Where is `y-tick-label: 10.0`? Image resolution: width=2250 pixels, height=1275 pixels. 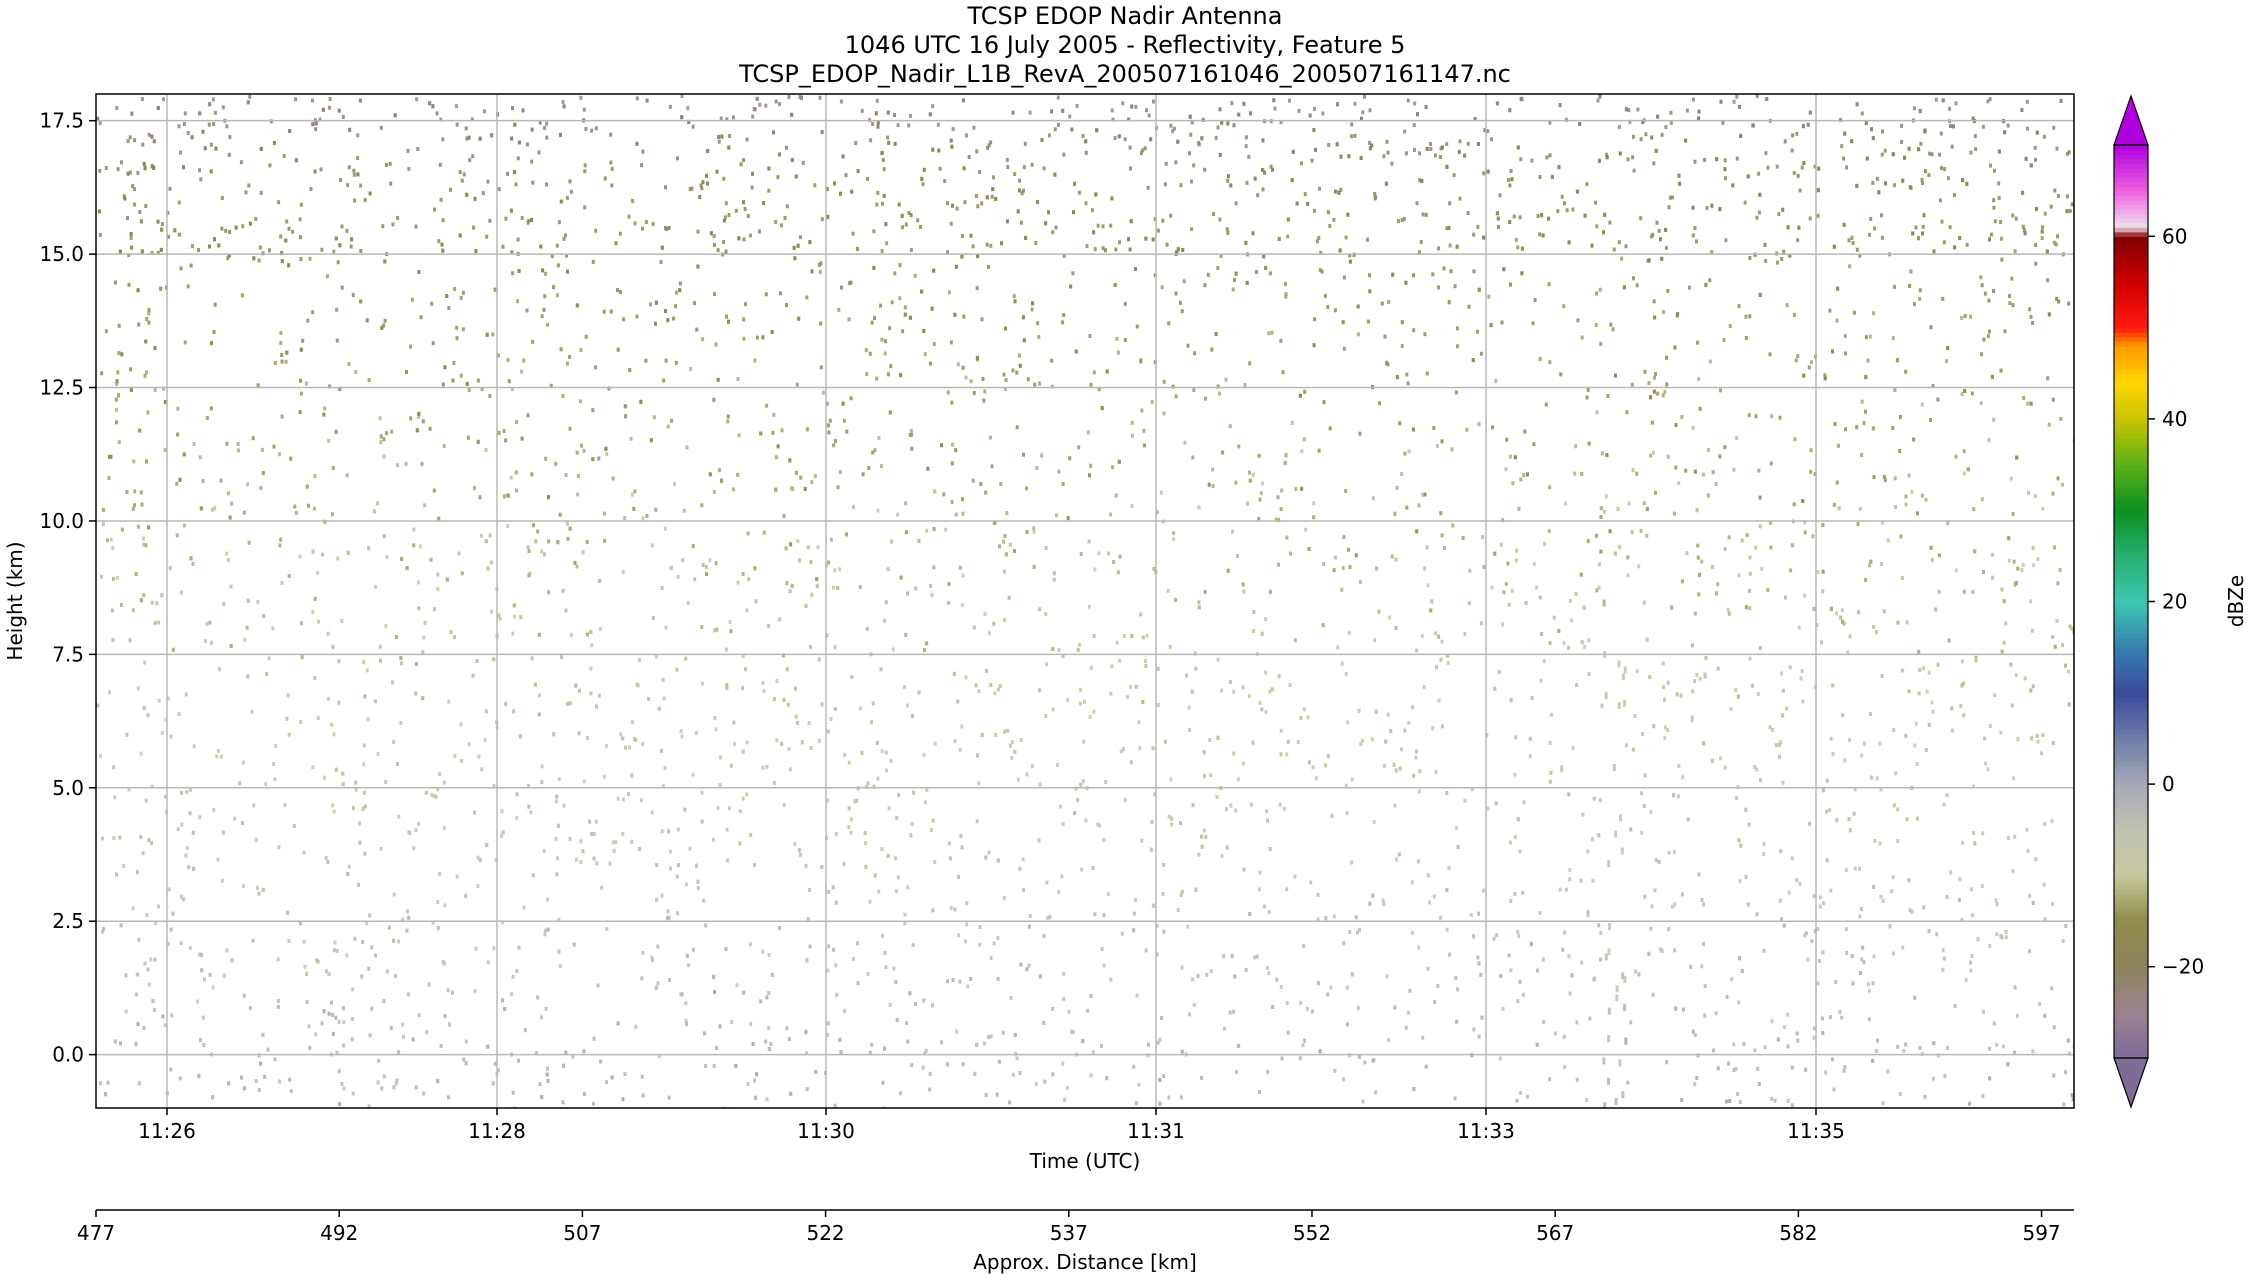 y-tick-label: 10.0 is located at coordinates (61, 521).